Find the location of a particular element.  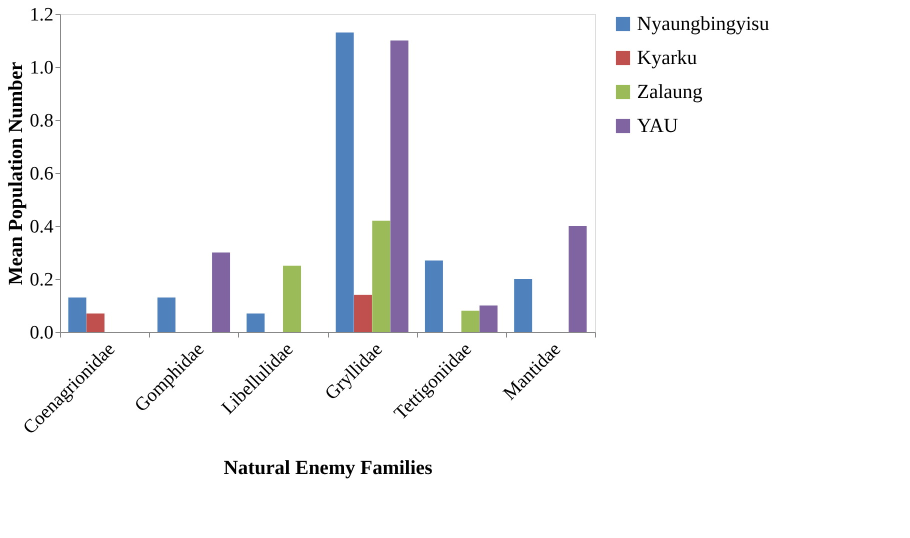

y-tick-label: 1.0 is located at coordinates (42, 68).